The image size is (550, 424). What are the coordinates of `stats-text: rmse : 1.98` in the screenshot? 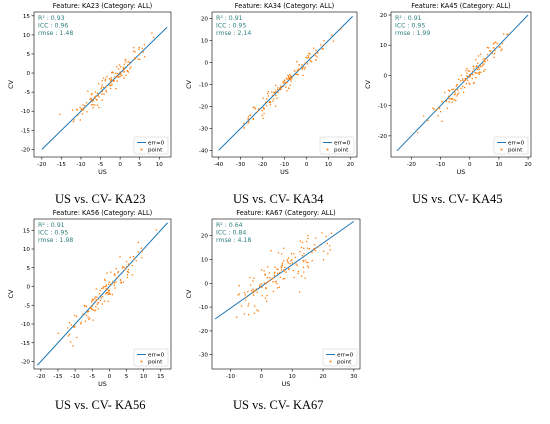 It's located at (55, 240).